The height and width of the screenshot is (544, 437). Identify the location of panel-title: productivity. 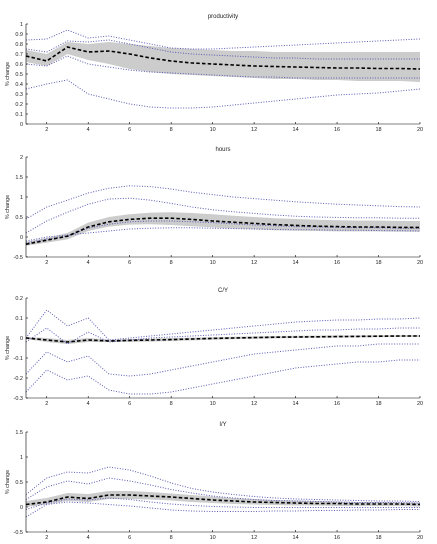
(223, 17).